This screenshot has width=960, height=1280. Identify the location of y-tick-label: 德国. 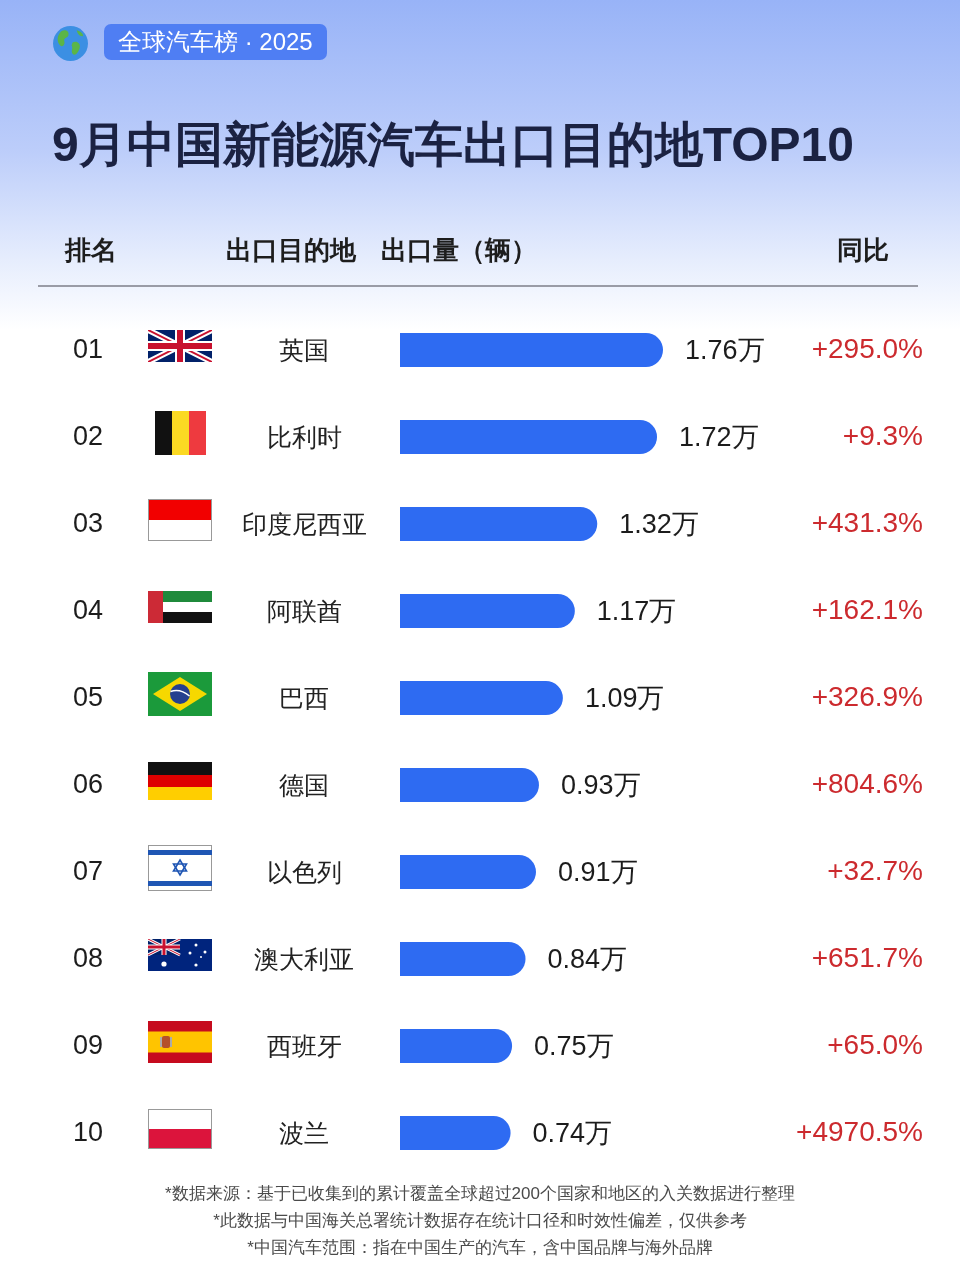
(304, 785).